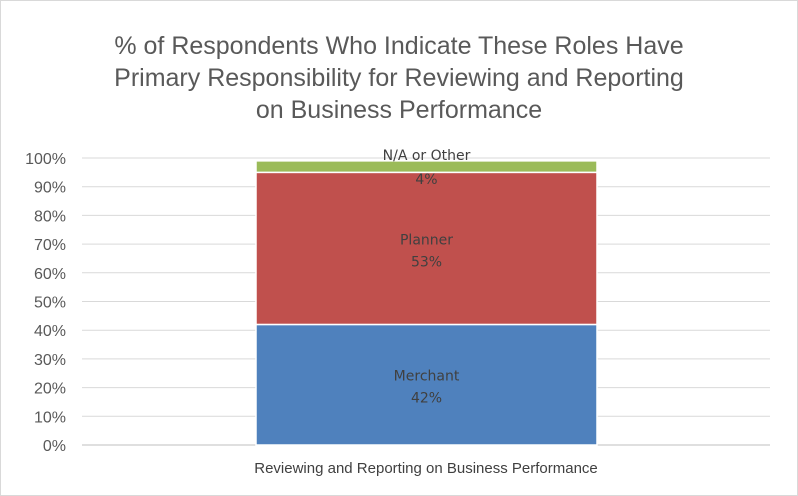 Image resolution: width=798 pixels, height=496 pixels. I want to click on y-tick-label: 30%, so click(50, 360).